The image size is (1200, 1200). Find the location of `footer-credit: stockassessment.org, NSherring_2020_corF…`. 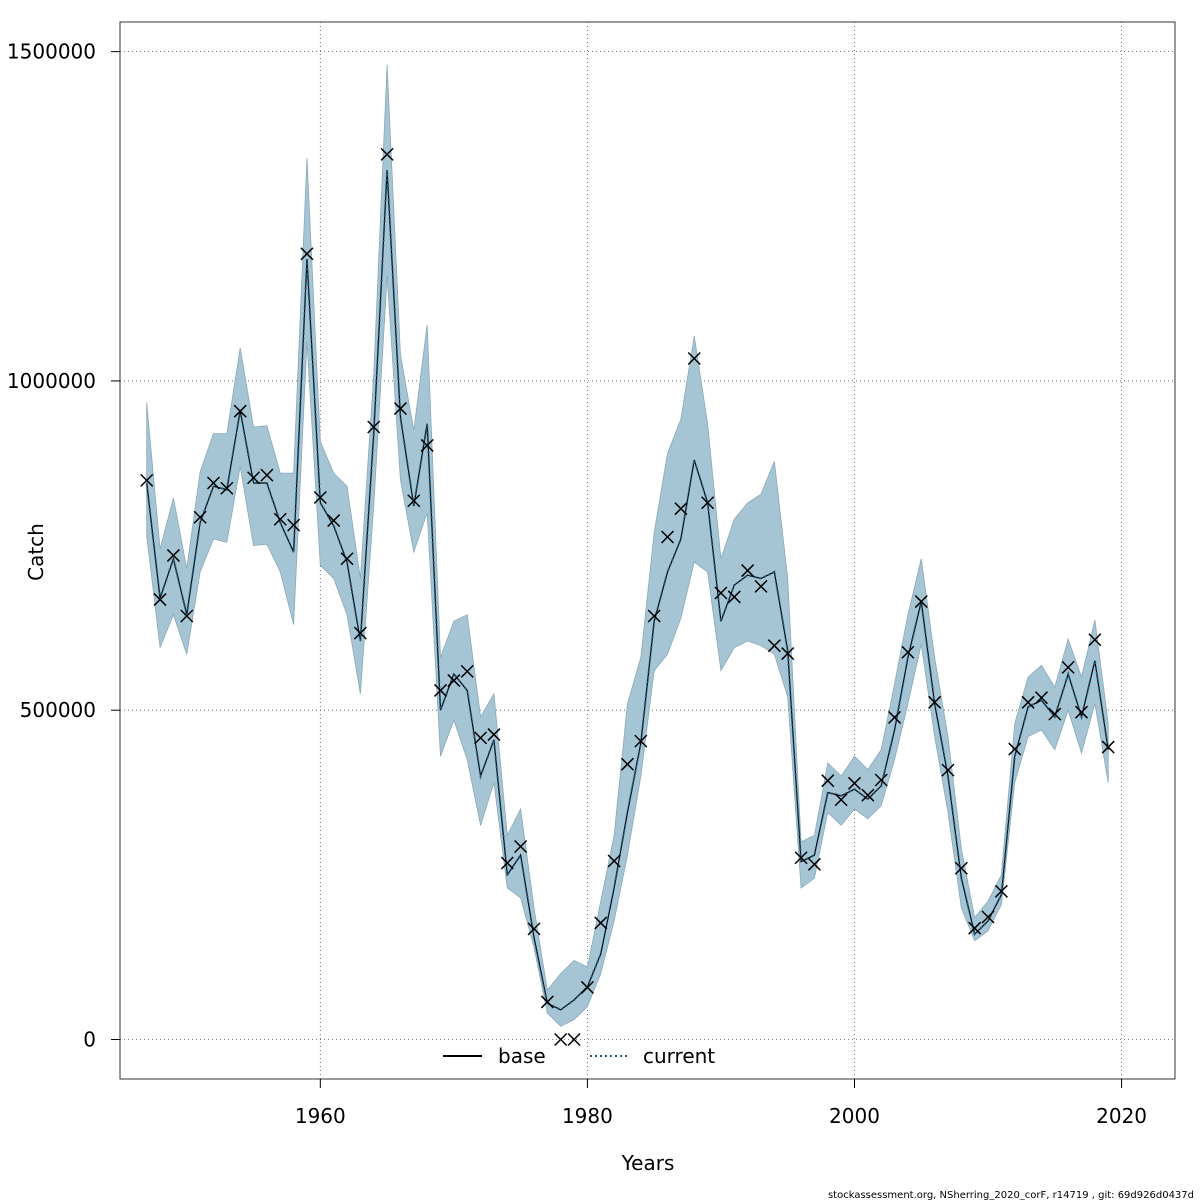

footer-credit: stockassessment.org, NSherring_2020_corF… is located at coordinates (1011, 1195).